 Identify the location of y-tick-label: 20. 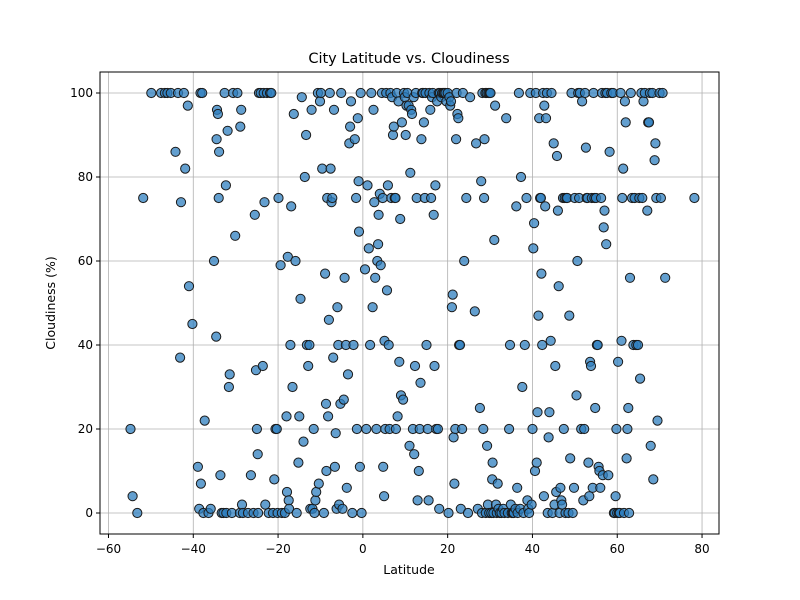
(85, 429).